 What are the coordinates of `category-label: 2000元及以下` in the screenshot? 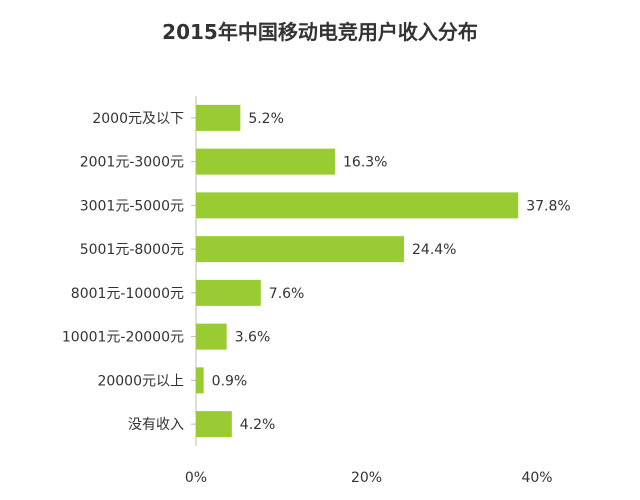 It's located at (138, 119).